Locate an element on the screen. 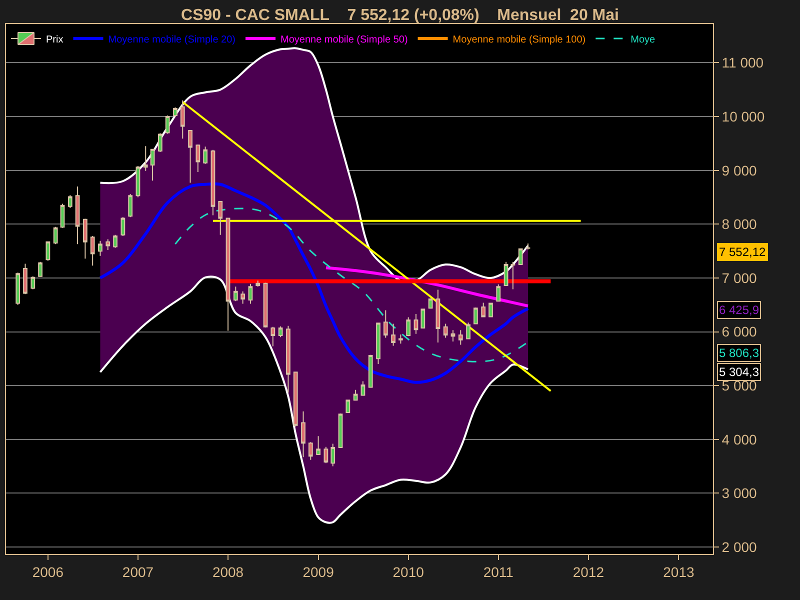 The height and width of the screenshot is (600, 800). legend-label: Prix is located at coordinates (55, 40).